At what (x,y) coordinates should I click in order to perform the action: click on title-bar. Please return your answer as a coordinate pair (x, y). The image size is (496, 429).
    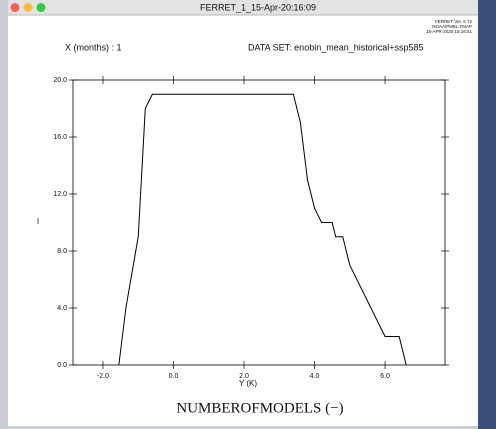
    Looking at the image, I should click on (243, 7).